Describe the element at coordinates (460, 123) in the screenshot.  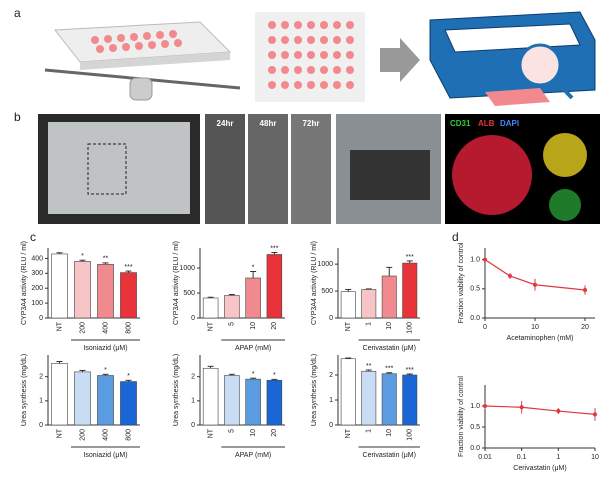
I see `photo-label: CD31` at that location.